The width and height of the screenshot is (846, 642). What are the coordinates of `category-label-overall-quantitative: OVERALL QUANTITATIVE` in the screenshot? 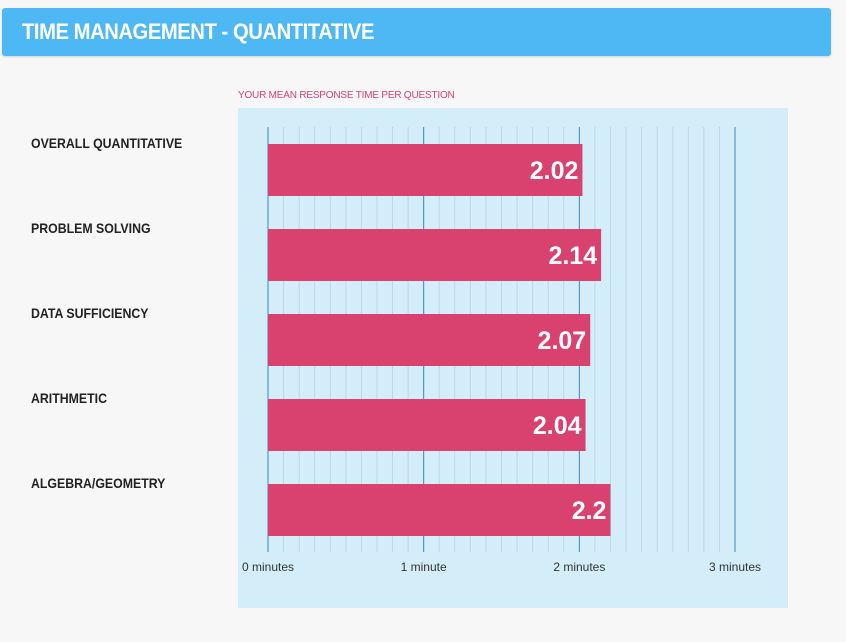 It's located at (107, 143).